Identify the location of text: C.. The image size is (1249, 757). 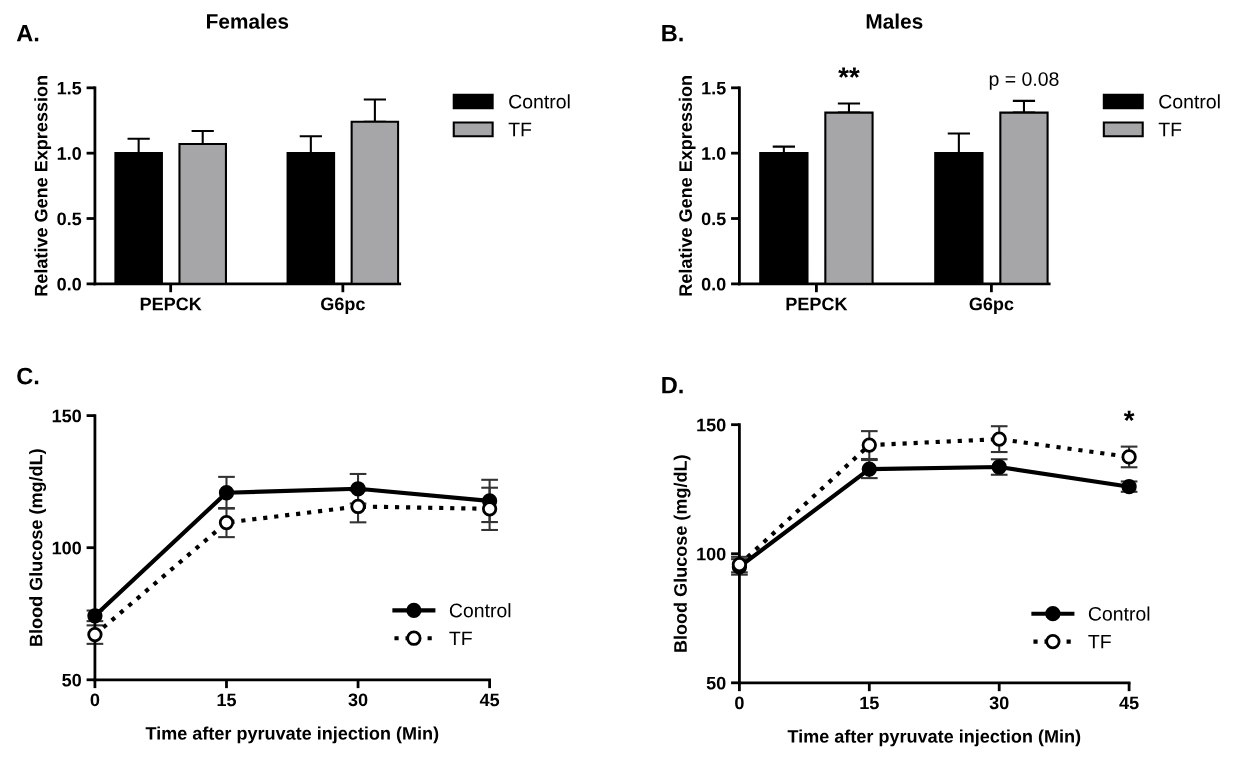
(28, 376).